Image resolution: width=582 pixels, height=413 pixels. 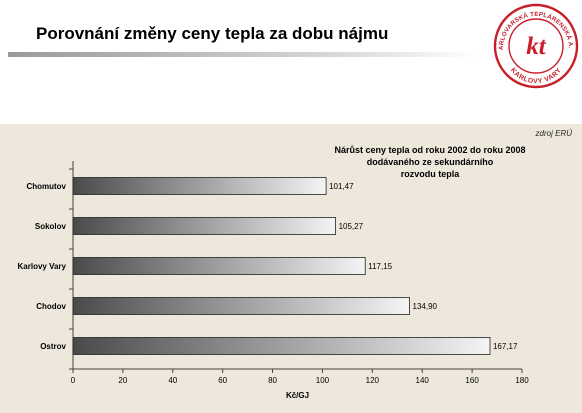 What do you see at coordinates (297, 395) in the screenshot?
I see `x-axis-label: Kč/GJ` at bounding box center [297, 395].